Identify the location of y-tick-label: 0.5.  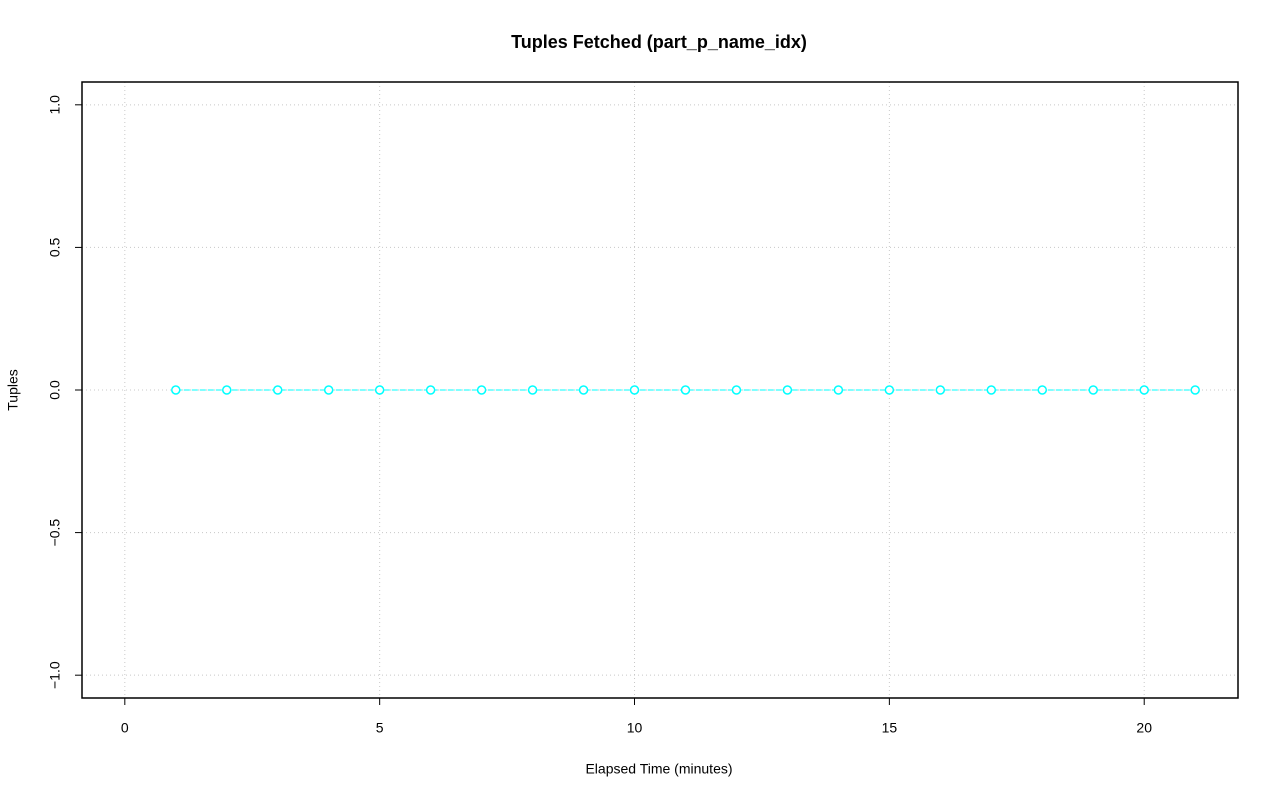
(55, 247).